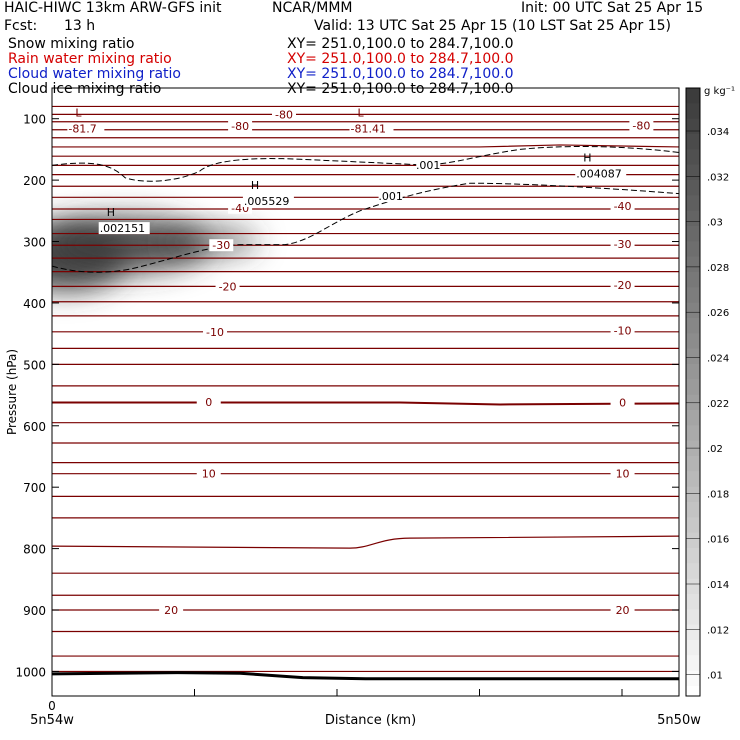 This screenshot has height=740, width=740. What do you see at coordinates (94, 74) in the screenshot?
I see `field-name-cloud-water: Cloud water mixing ratio` at bounding box center [94, 74].